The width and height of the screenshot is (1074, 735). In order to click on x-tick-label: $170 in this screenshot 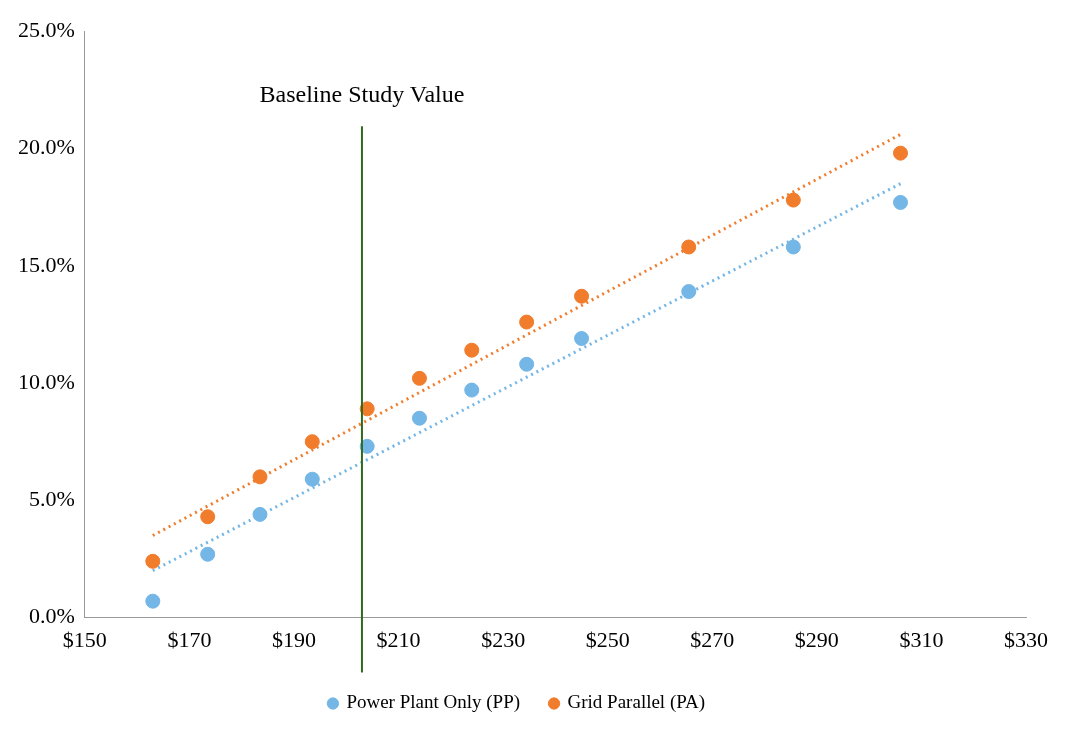, I will do `click(189, 639)`.